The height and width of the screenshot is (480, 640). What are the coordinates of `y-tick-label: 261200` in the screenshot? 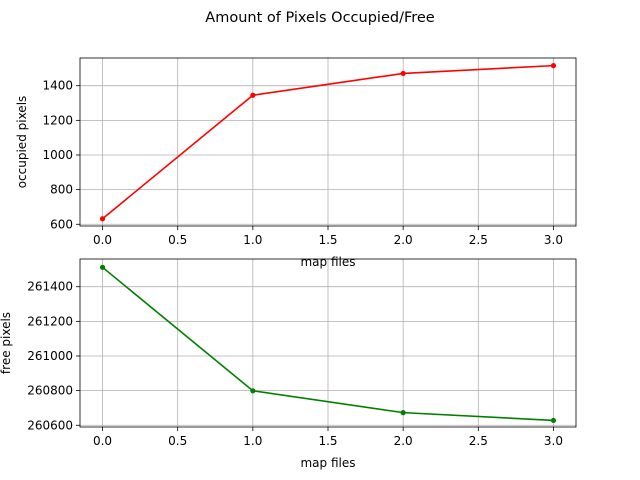 It's located at (50, 321).